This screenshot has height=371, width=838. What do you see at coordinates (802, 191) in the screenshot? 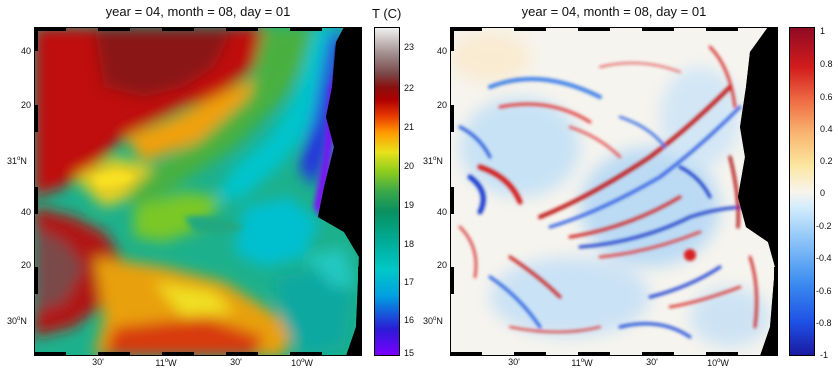
I see `vorticity-colorbar` at bounding box center [802, 191].